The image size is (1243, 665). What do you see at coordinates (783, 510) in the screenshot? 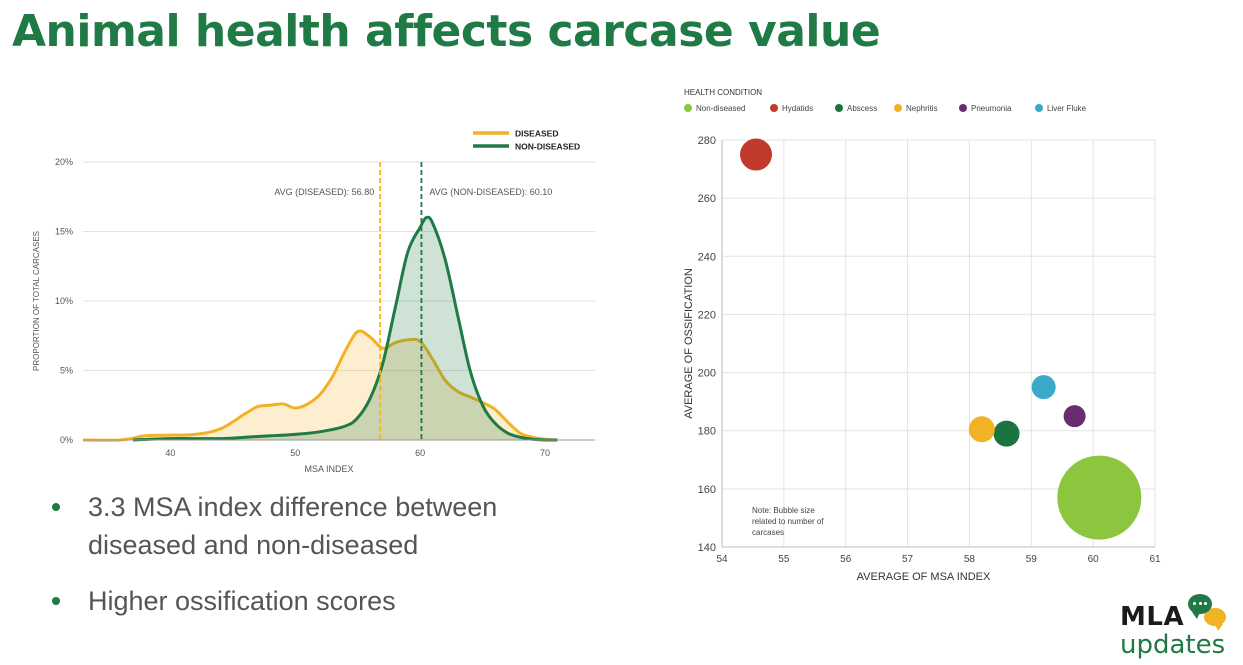
I see `bubble-size-note: Note: Bubble size` at bounding box center [783, 510].